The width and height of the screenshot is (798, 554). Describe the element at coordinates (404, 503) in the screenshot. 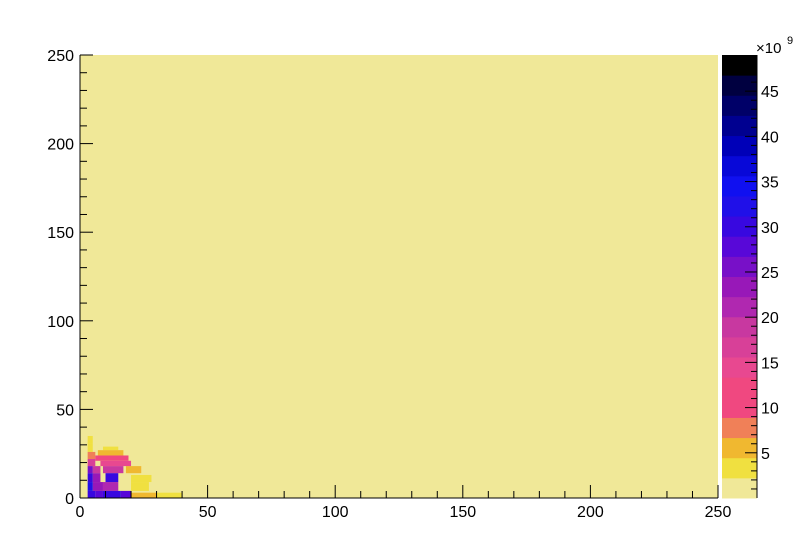

I see `x-axis: 0 50 100 150 200 250` at that location.